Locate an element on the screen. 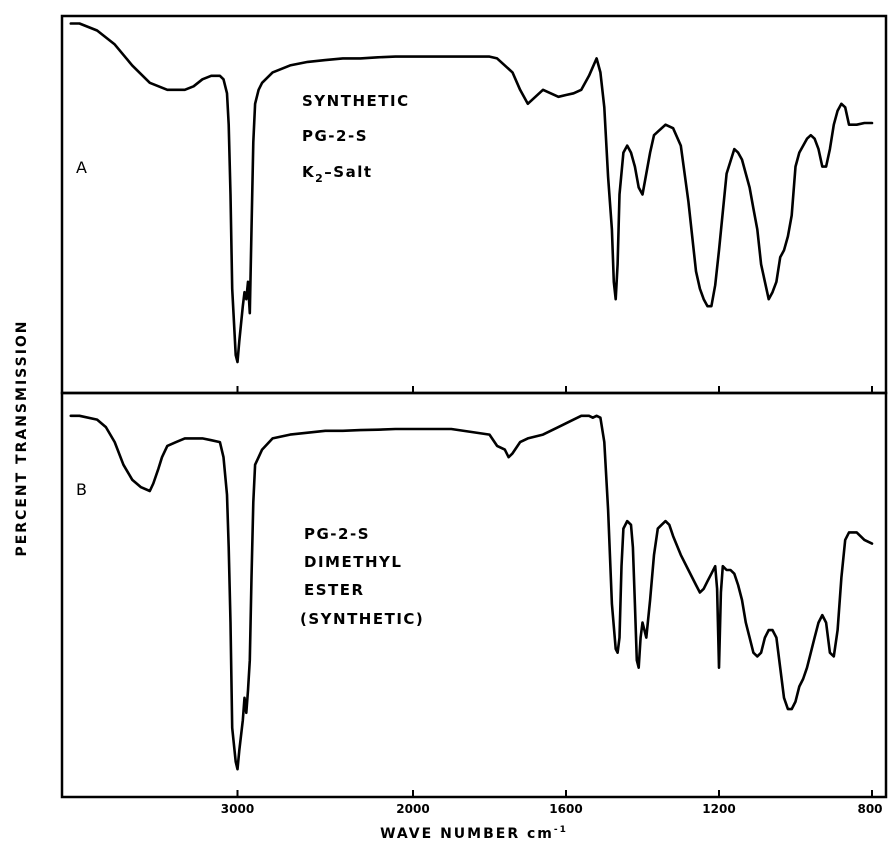 The image size is (888, 846). x-axis-title-text: WAVE NUMBER cm is located at coordinates (467, 834).